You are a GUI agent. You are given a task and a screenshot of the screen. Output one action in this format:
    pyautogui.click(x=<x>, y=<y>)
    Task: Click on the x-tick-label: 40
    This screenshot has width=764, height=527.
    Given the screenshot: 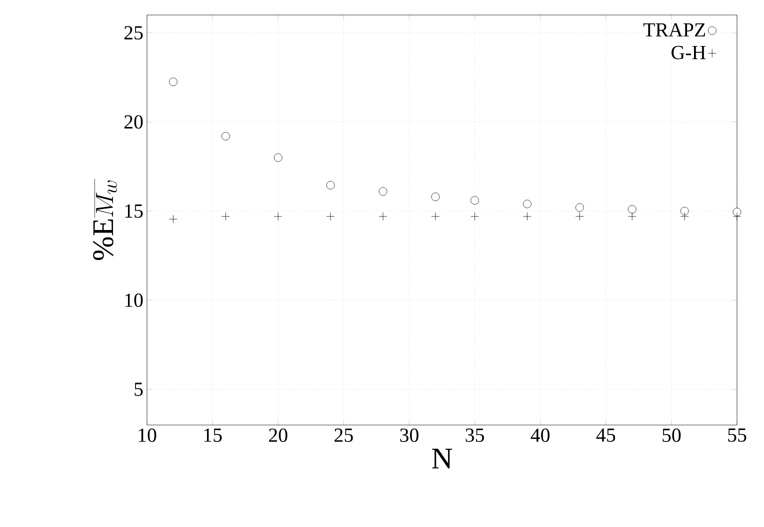 What is the action you would take?
    pyautogui.click(x=540, y=435)
    